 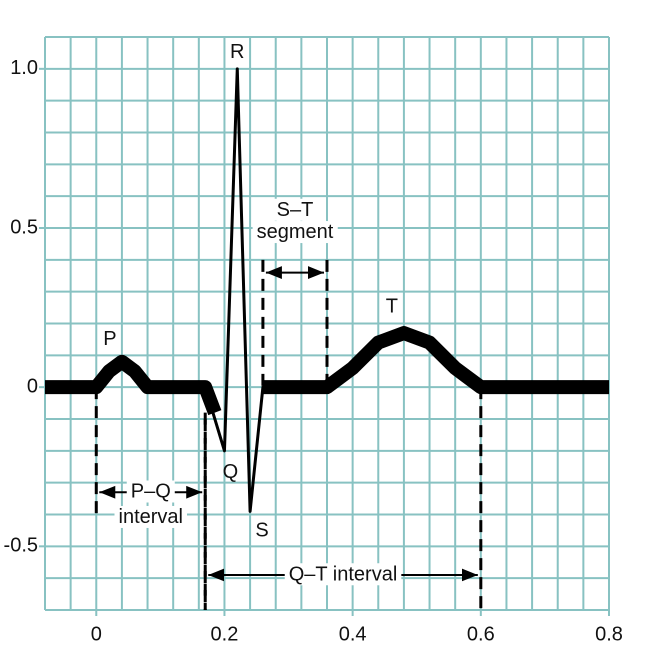 What do you see at coordinates (32, 386) in the screenshot?
I see `y-tick-label: 0` at bounding box center [32, 386].